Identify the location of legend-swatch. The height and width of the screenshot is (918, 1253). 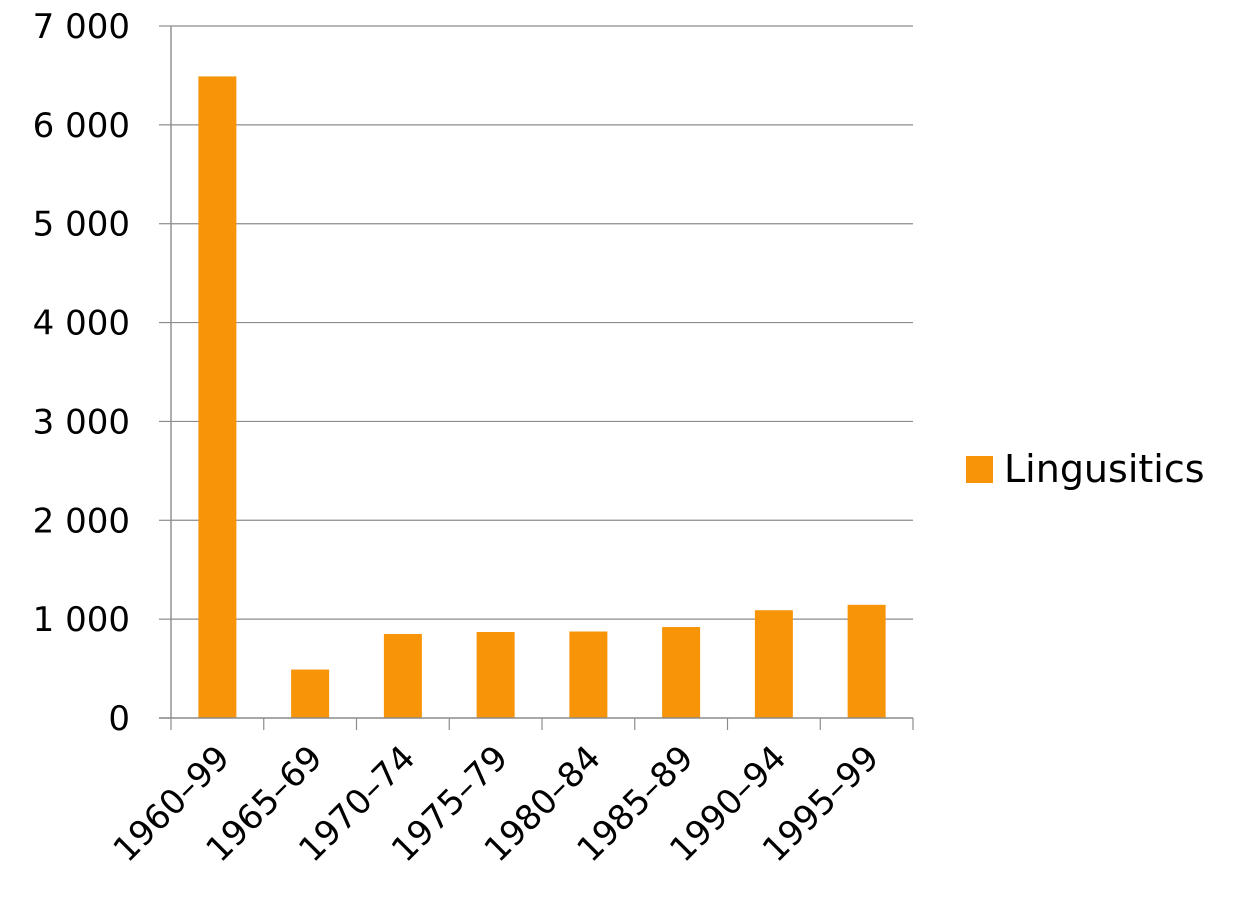
(979, 469).